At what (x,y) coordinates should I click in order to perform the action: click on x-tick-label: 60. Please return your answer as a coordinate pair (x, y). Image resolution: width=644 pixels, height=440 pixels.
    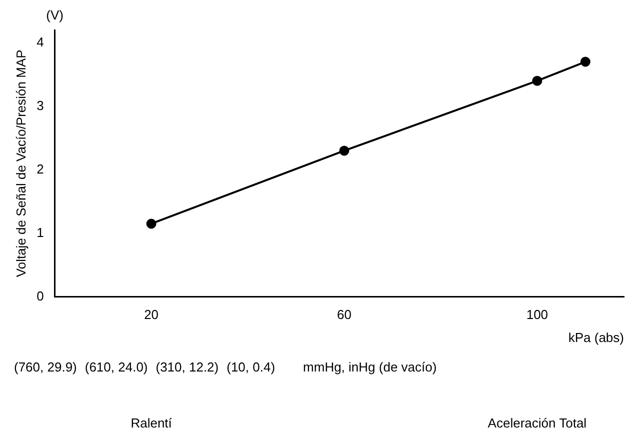
    Looking at the image, I should click on (344, 314).